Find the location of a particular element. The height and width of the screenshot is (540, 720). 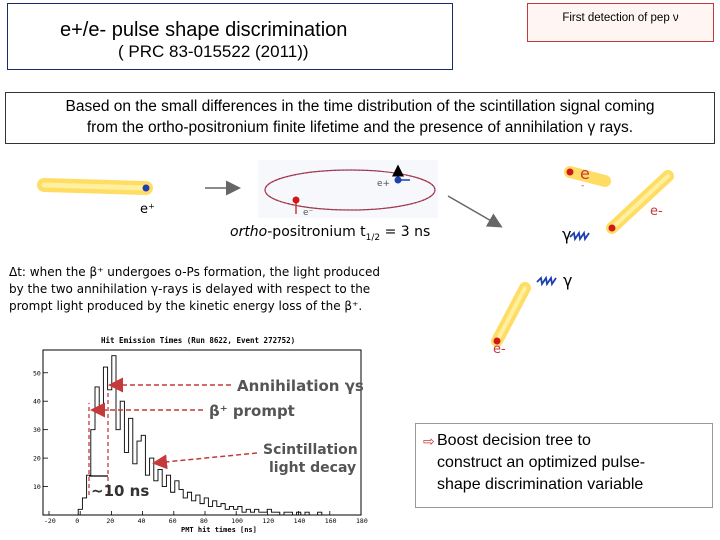

bullet-line-1: Boost decision tree to is located at coordinates (514, 440).